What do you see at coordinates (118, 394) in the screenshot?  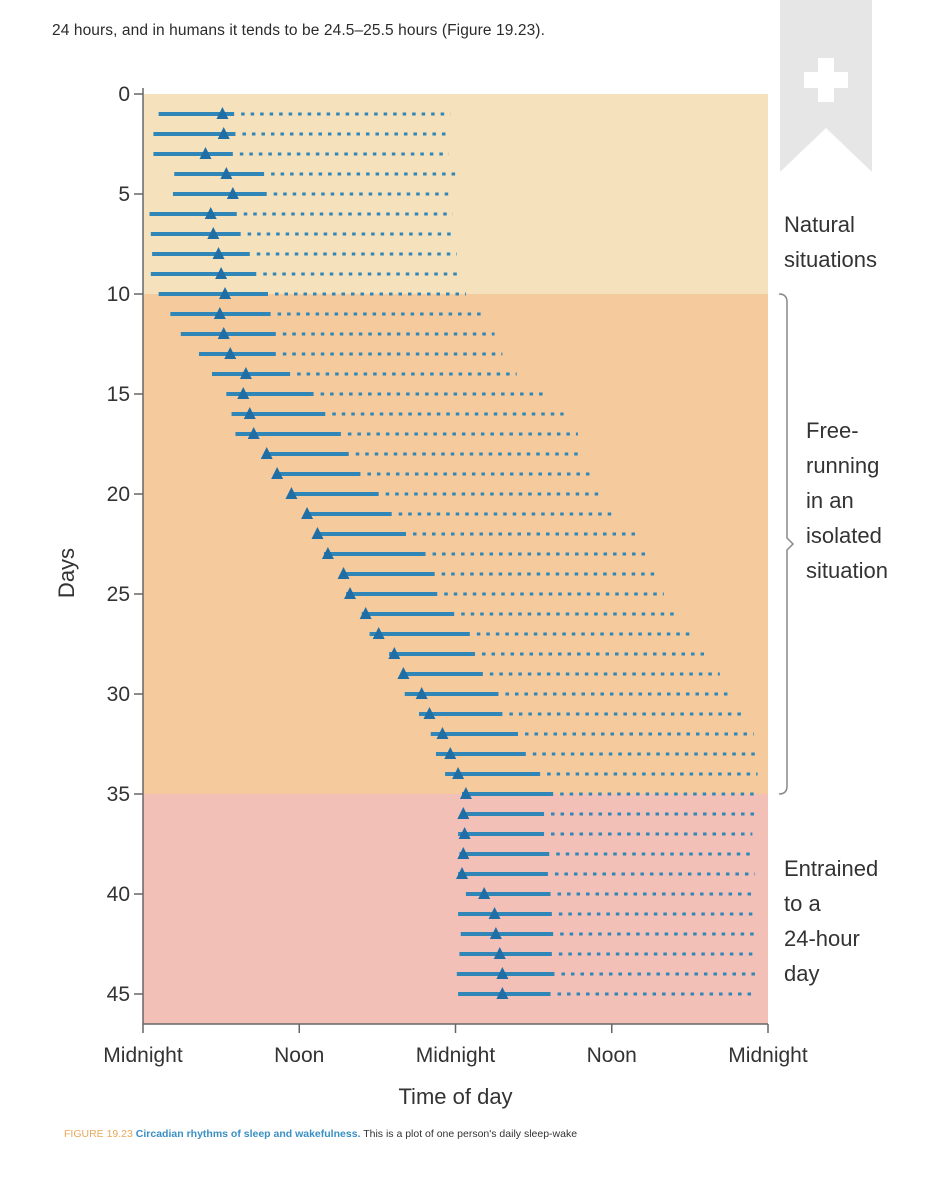 I see `y-tick-label: 15` at bounding box center [118, 394].